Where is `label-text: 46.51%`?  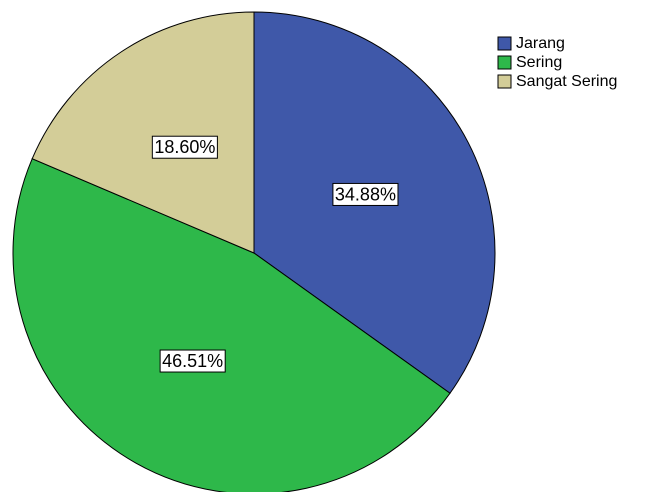 label-text: 46.51% is located at coordinates (192, 361).